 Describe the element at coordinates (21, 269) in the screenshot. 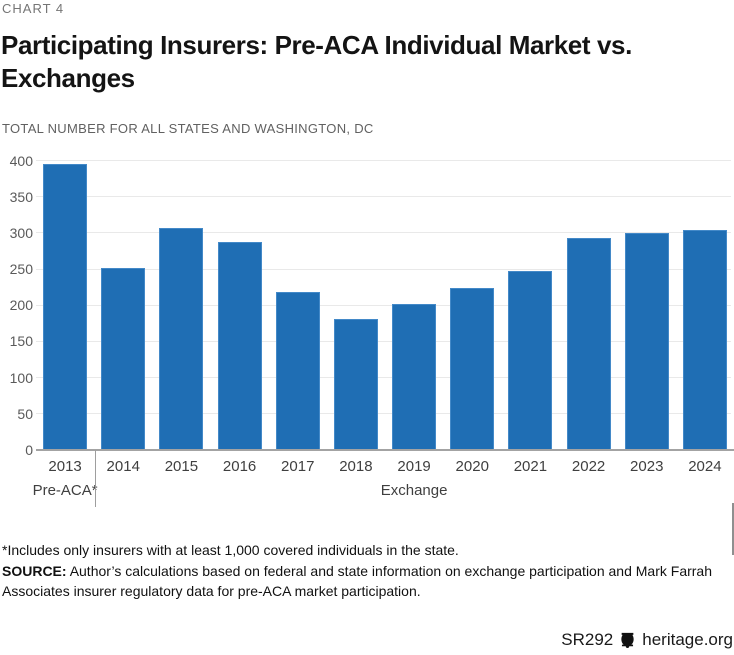

I see `y-axis-tick-label: 250` at that location.